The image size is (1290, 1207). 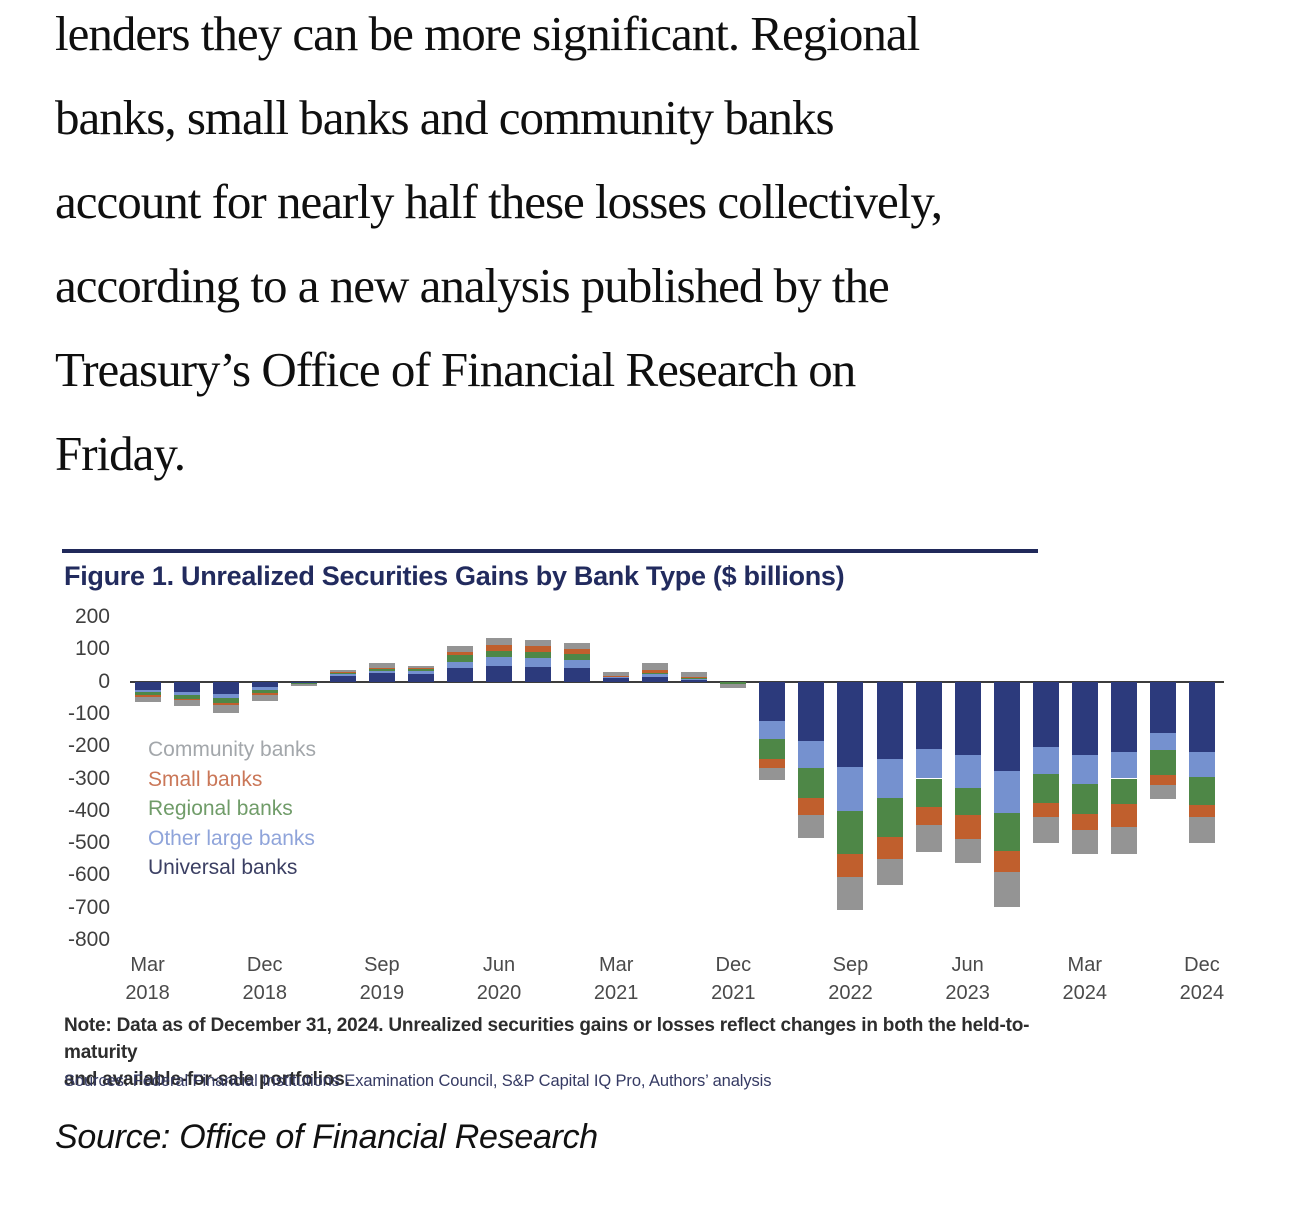 I want to click on y-tick-label: -500, so click(x=88, y=843).